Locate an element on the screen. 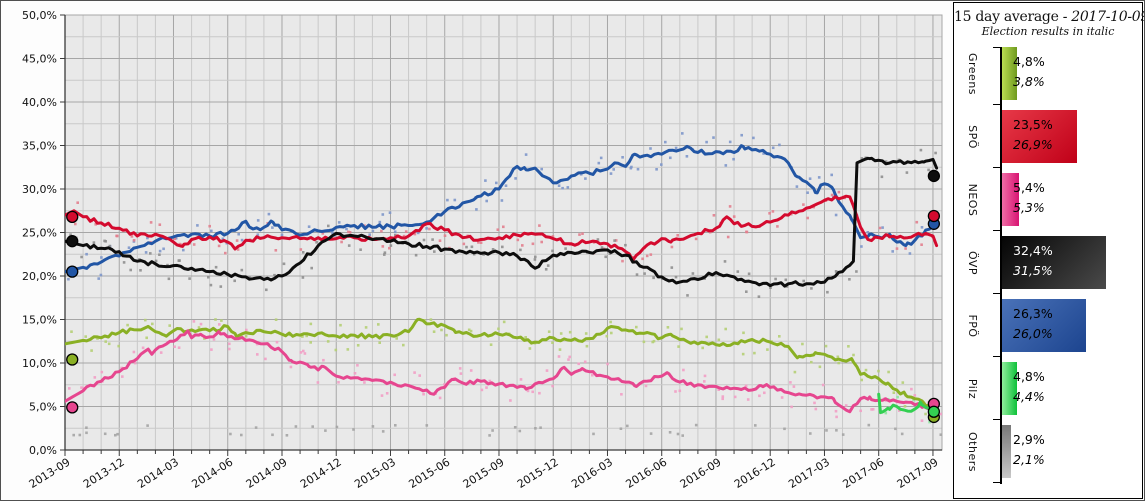 The width and height of the screenshot is (1145, 501). party-result-value: 26,9% is located at coordinates (1033, 144).